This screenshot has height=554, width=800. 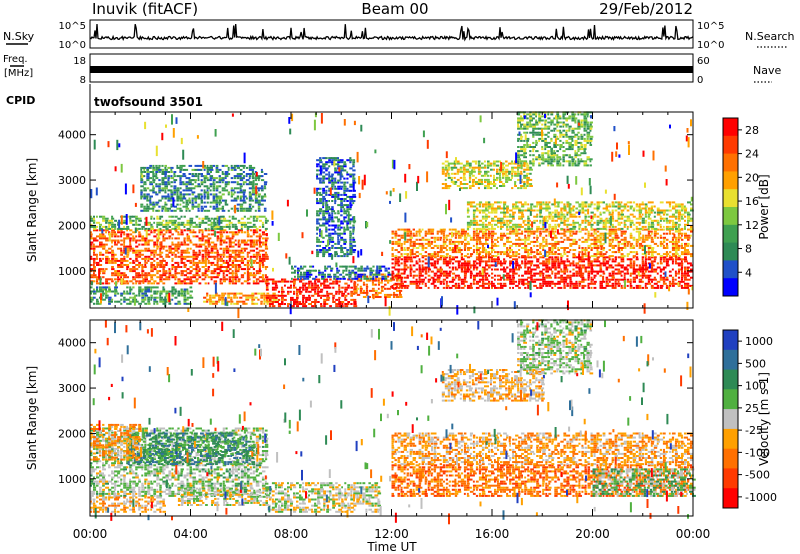 What do you see at coordinates (391, 32) in the screenshot?
I see `nsky-trace` at bounding box center [391, 32].